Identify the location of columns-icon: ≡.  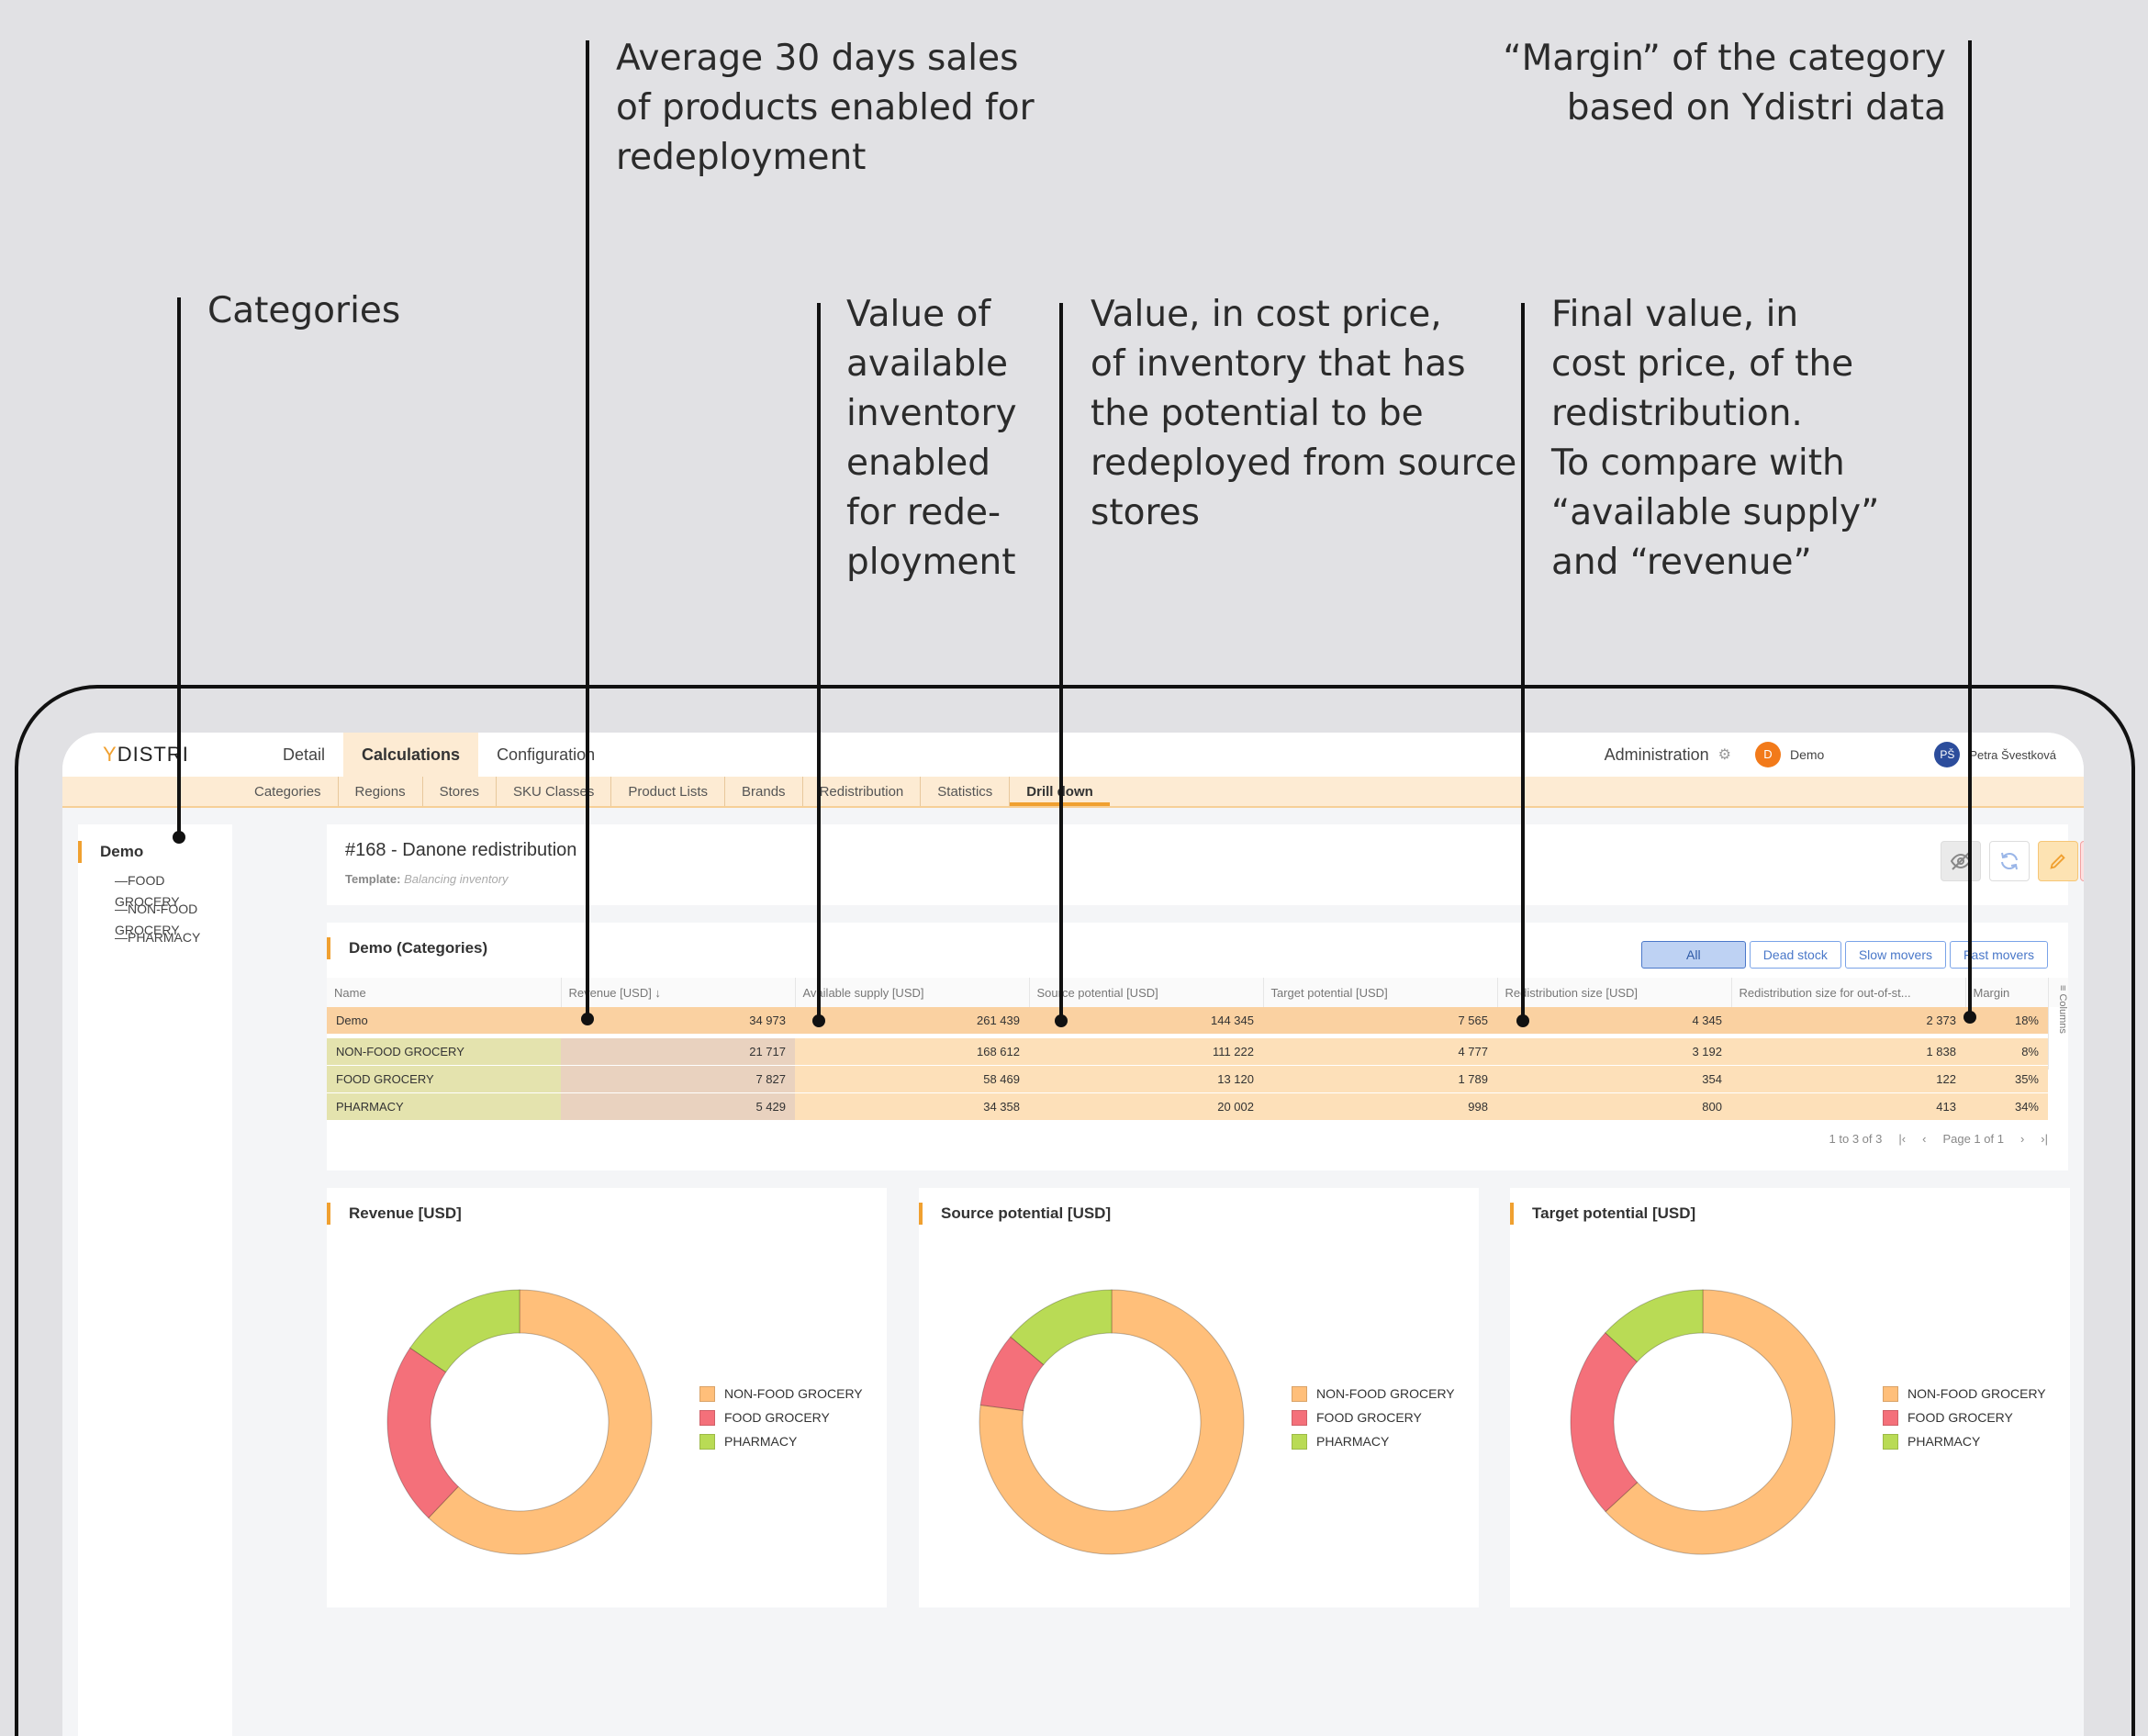
(2062, 989).